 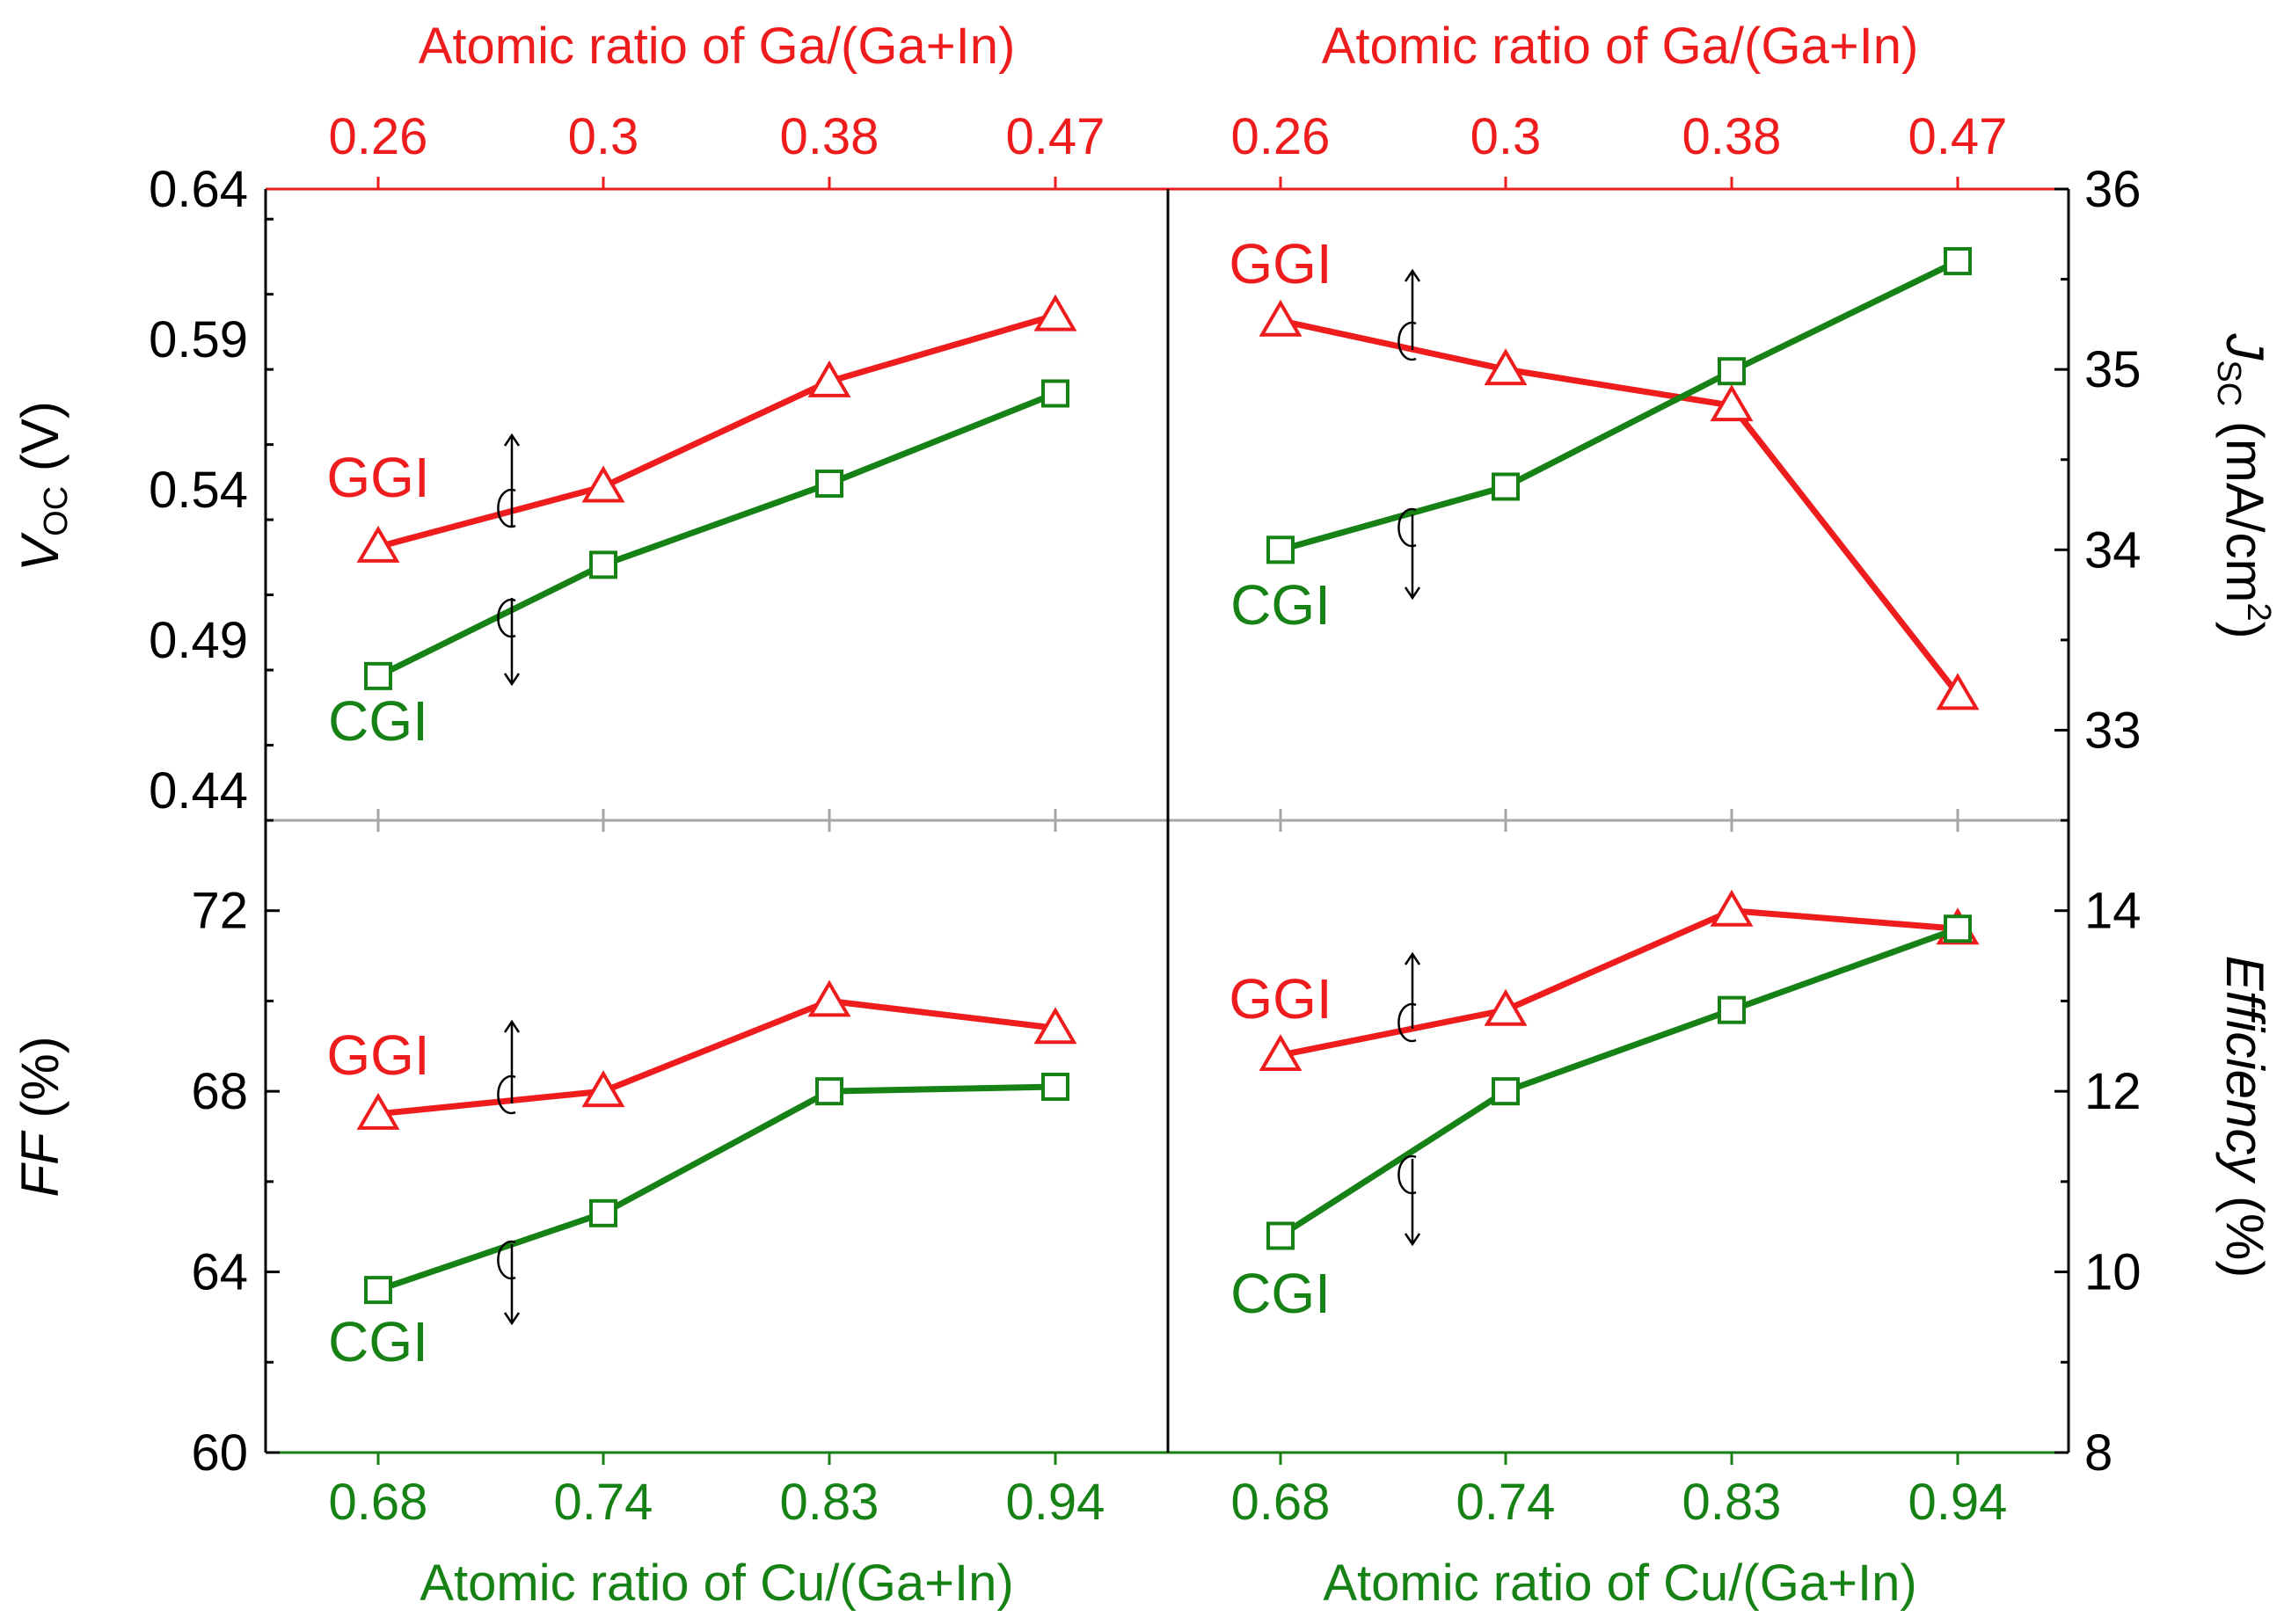 I want to click on eff-cgi-arrow-head, so click(x=1412, y=1240).